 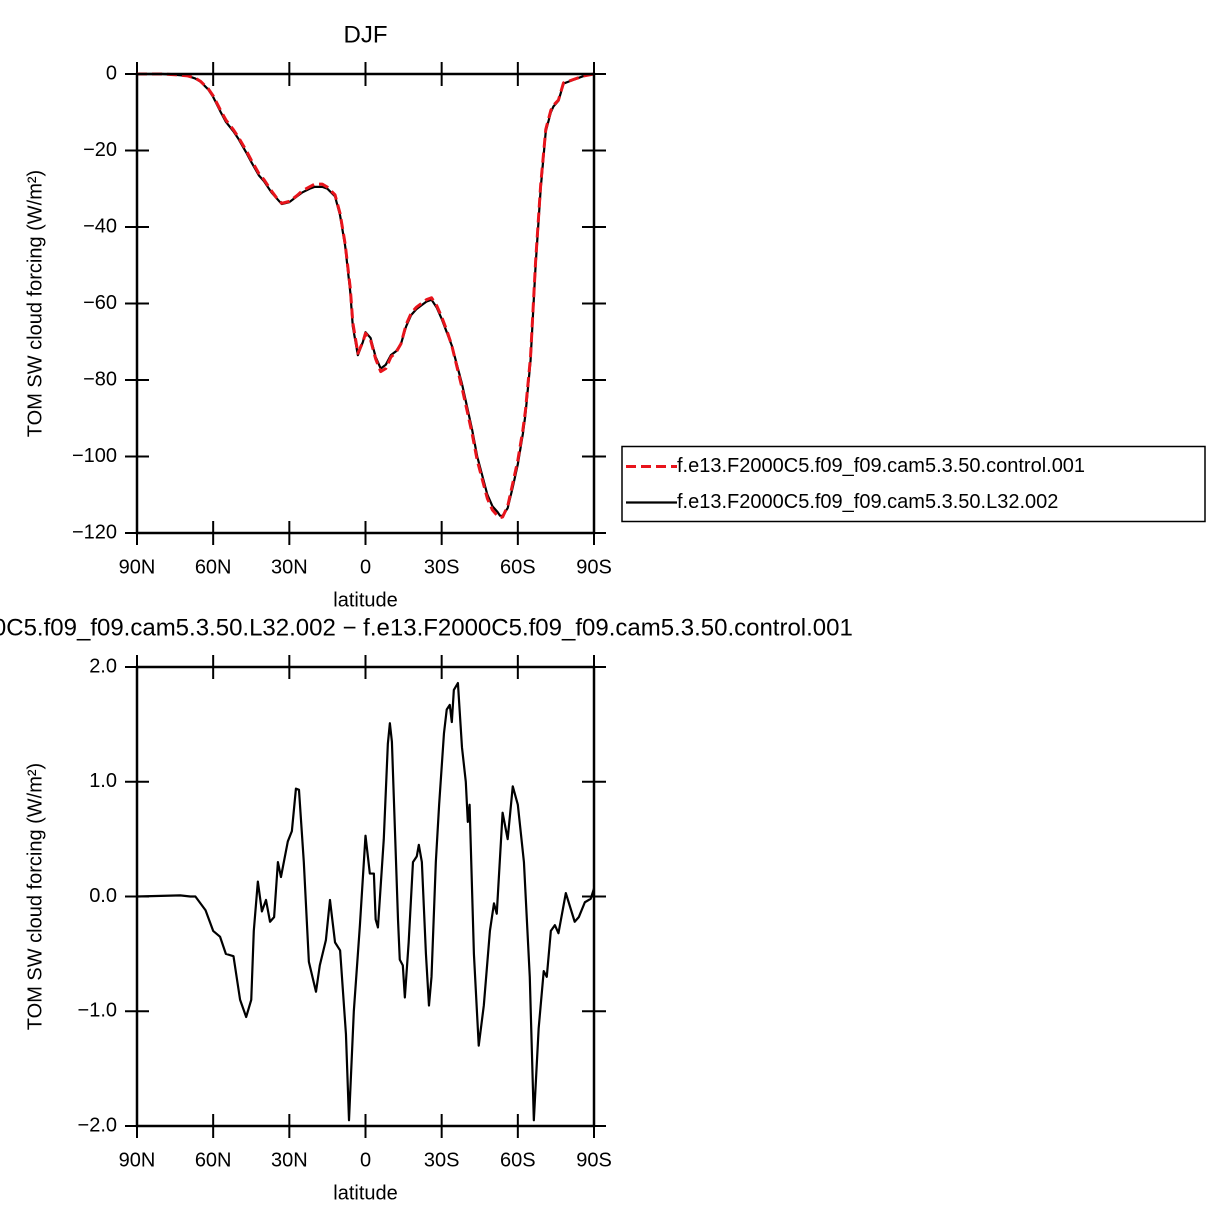 I want to click on legend-label: f.e13.F2000C5.f09_f09.cam5.3.50.L32.002, so click(x=867, y=502).